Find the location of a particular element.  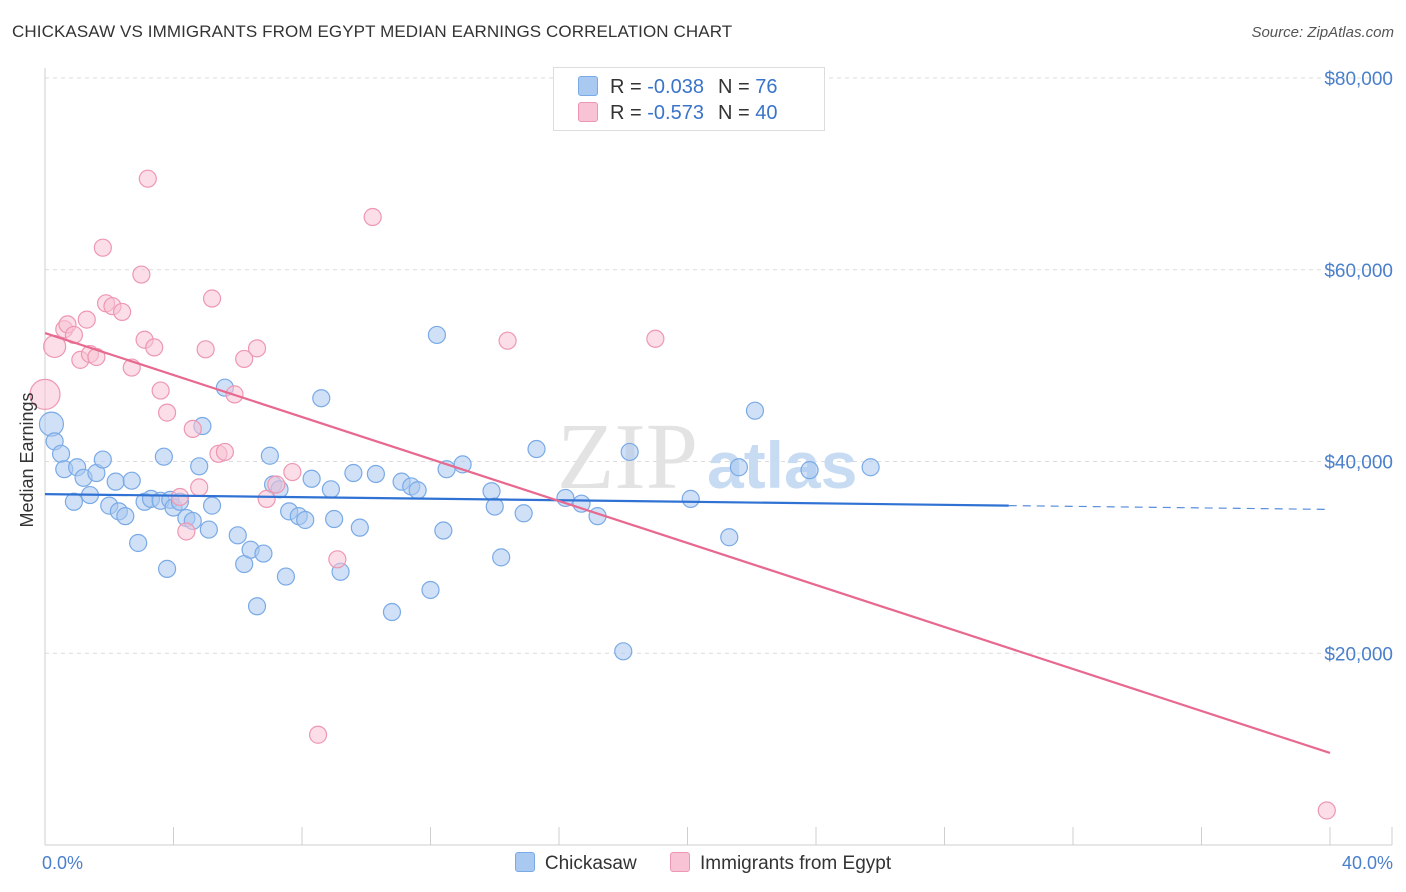

n-value: 40 is located at coordinates (766, 113).